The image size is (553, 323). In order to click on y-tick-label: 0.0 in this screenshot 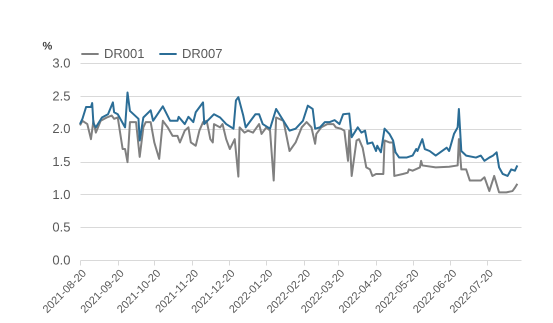, I will do `click(61, 260)`.